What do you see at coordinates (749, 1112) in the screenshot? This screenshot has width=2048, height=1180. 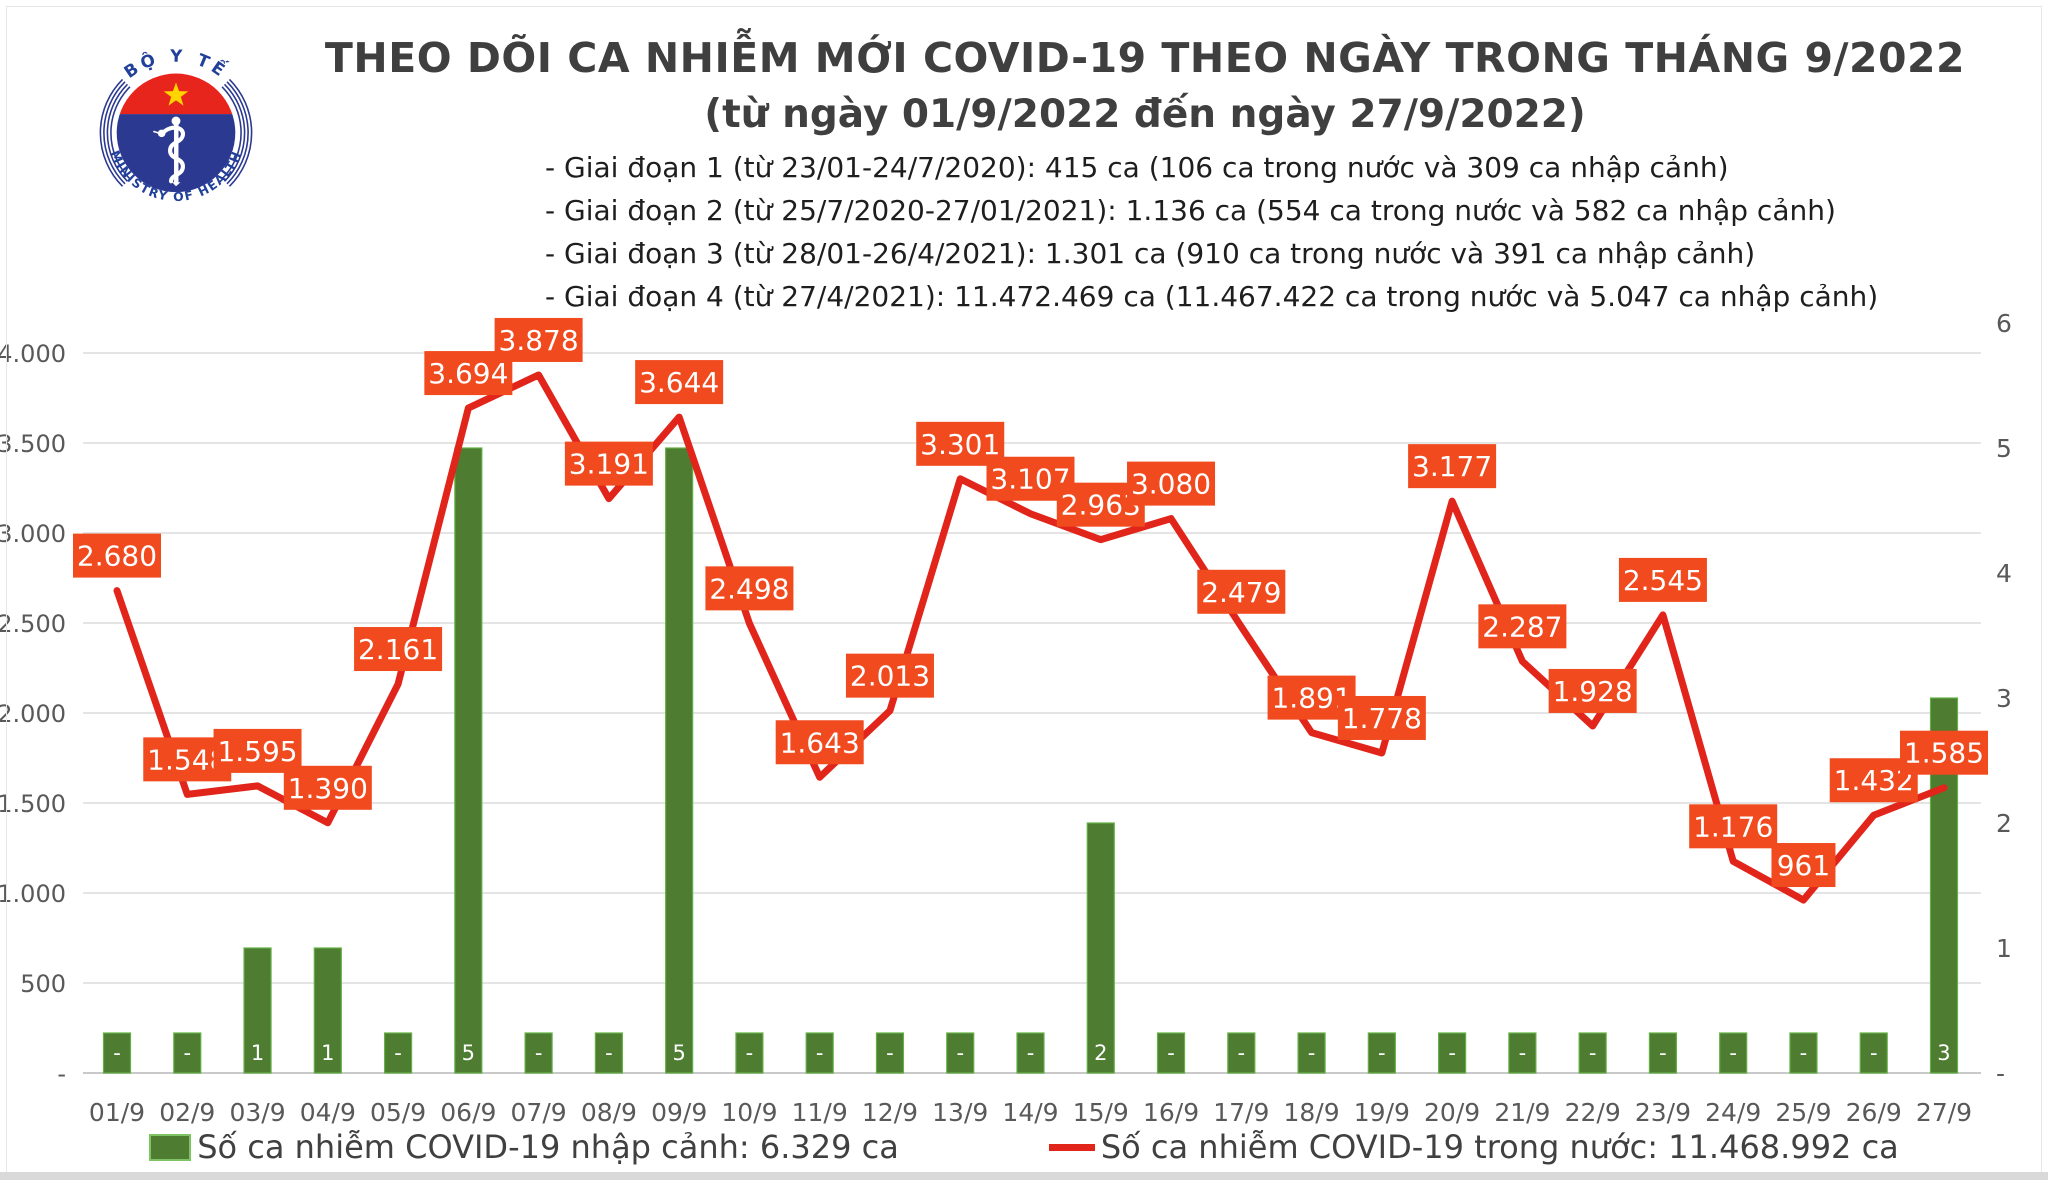 I see `x-axis-label: 10/9` at bounding box center [749, 1112].